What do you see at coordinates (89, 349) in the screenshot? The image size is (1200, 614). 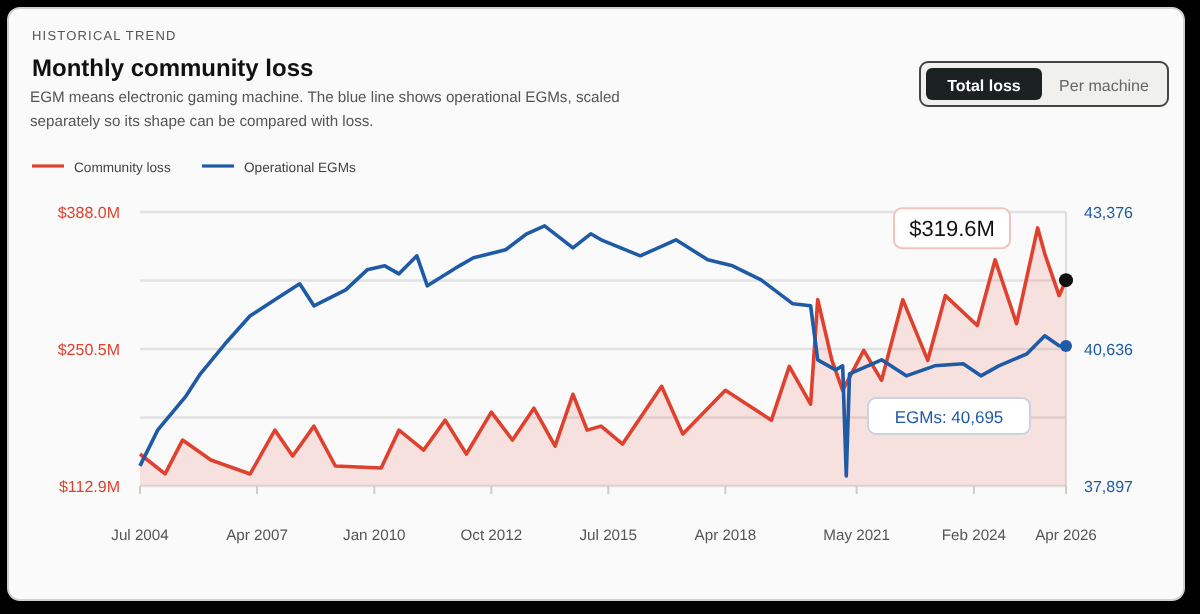 I see `y-tick-label: $250.5M` at bounding box center [89, 349].